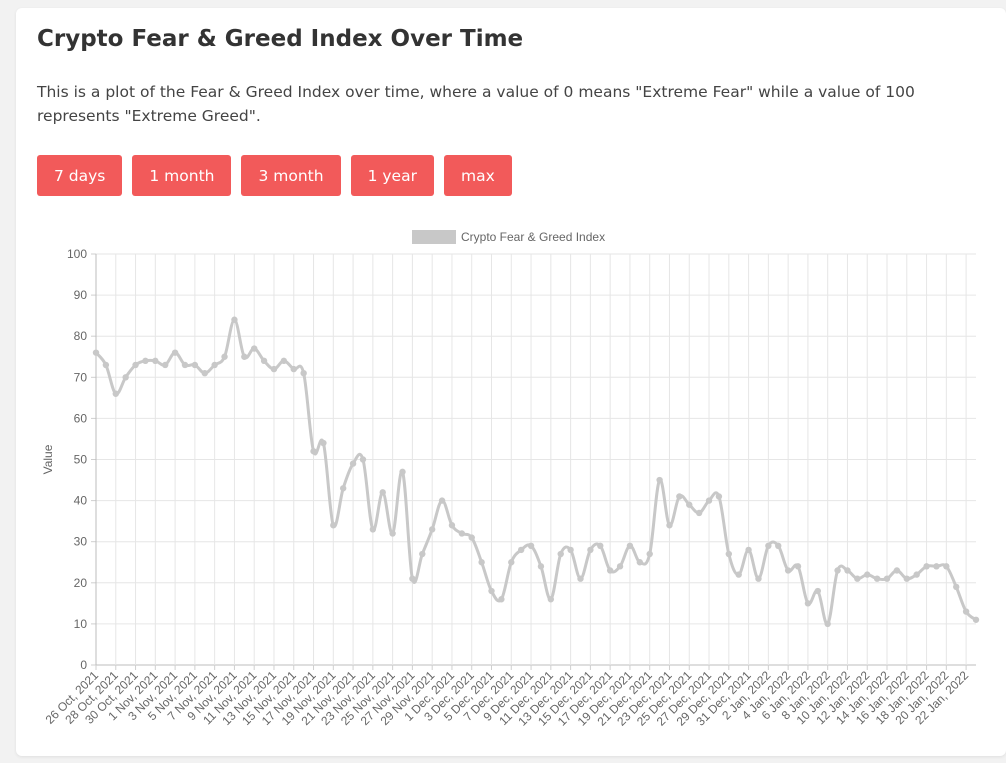 Image resolution: width=1006 pixels, height=763 pixels. I want to click on legend-label: Crypto Fear & Greed Index, so click(533, 237).